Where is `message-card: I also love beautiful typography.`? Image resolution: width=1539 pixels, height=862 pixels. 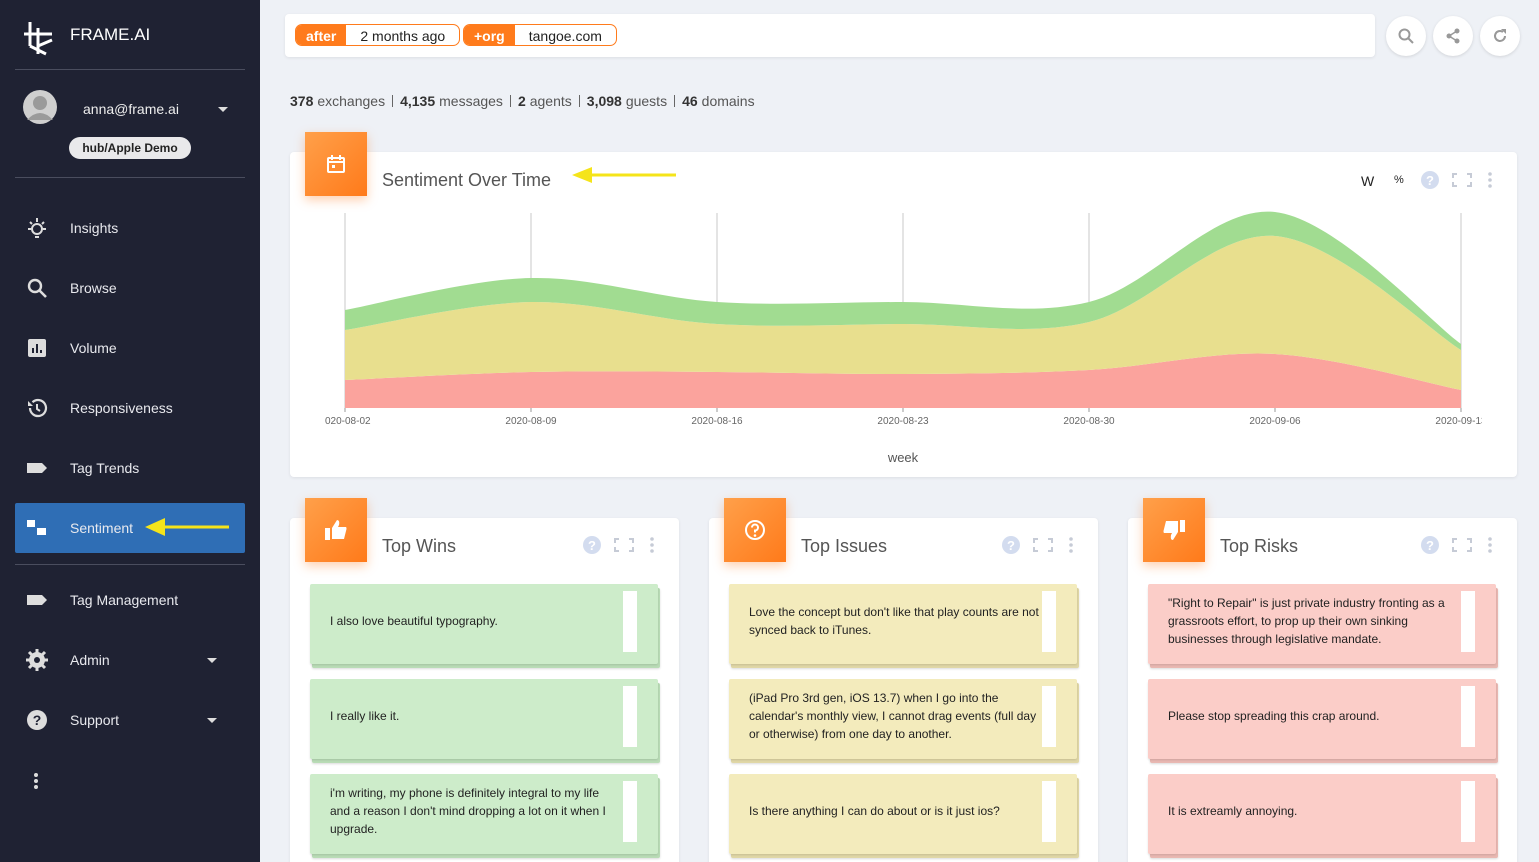 message-card: I also love beautiful typography. is located at coordinates (484, 621).